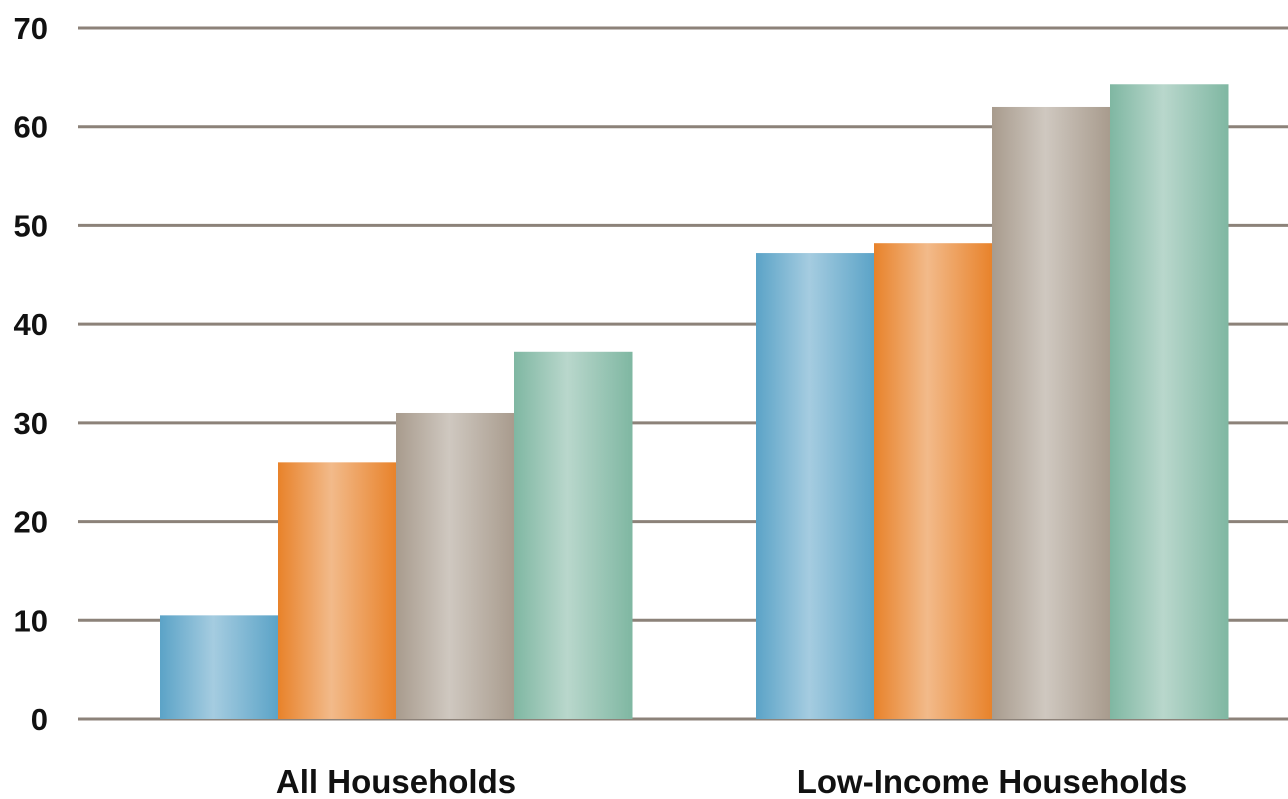 The width and height of the screenshot is (1288, 799). What do you see at coordinates (31, 374) in the screenshot?
I see `y-axis-tick-labels: 0 10 20 30 40 50 60 70` at bounding box center [31, 374].